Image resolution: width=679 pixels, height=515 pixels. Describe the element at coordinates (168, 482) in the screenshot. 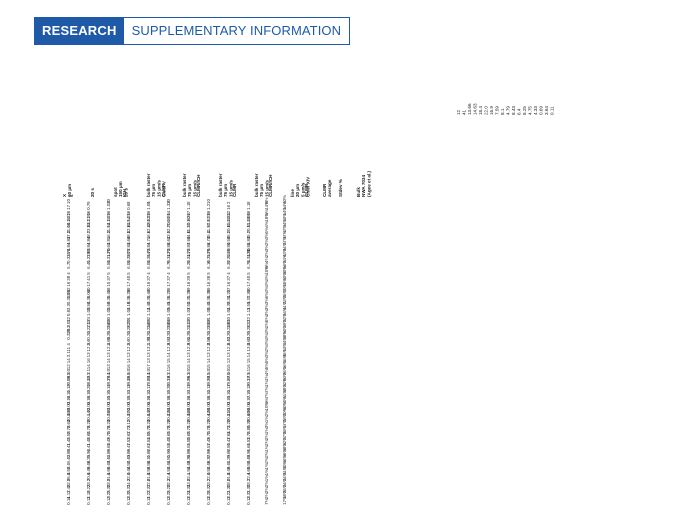

I see `table-cell: 22.3` at that location.